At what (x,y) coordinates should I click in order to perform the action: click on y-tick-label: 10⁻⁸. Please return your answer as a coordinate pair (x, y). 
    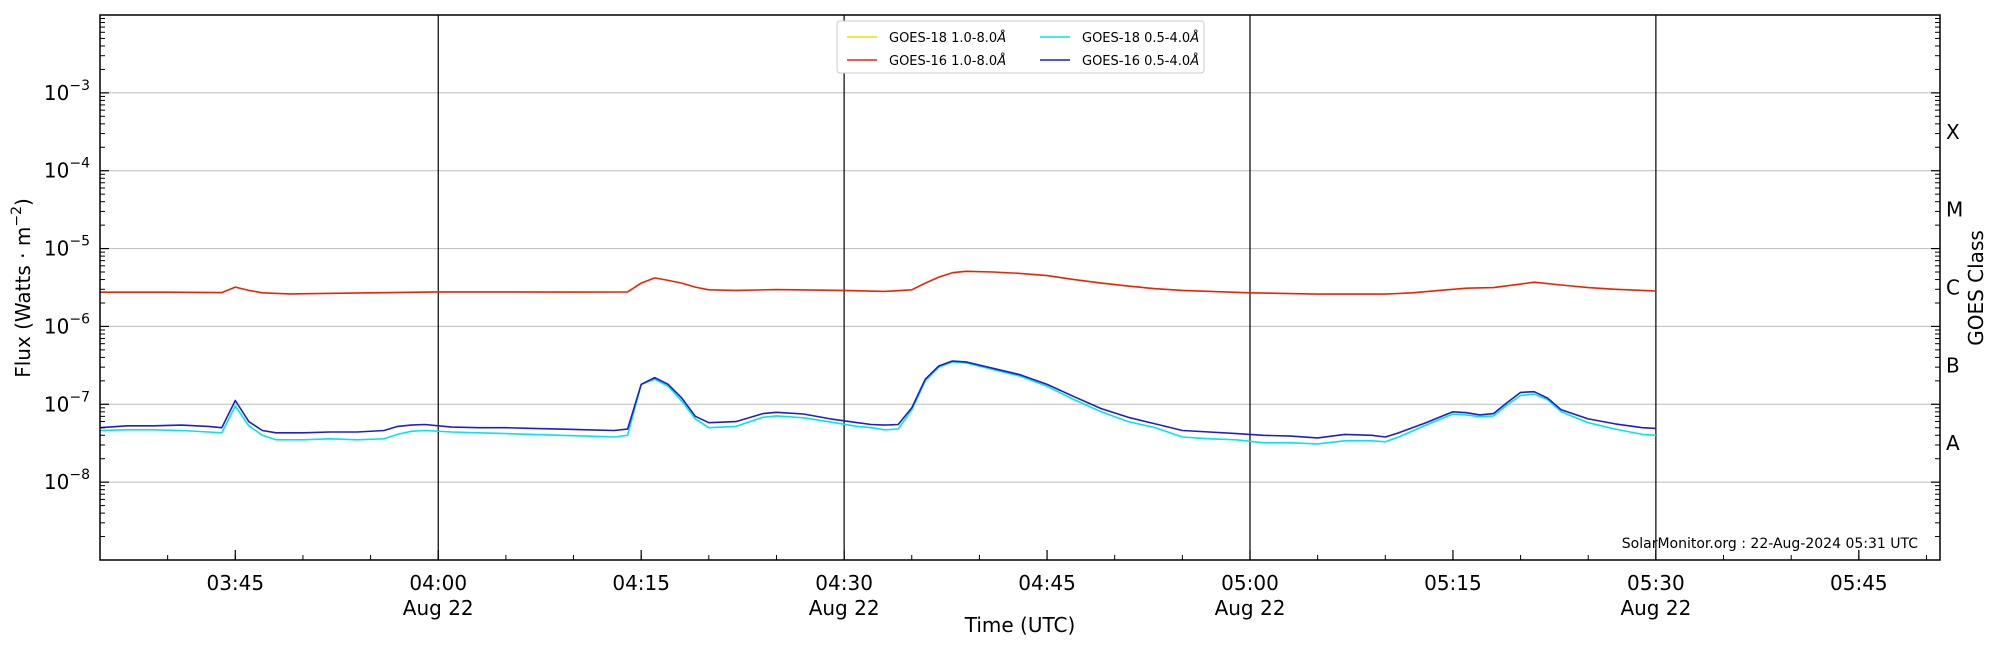
    Looking at the image, I should click on (67, 480).